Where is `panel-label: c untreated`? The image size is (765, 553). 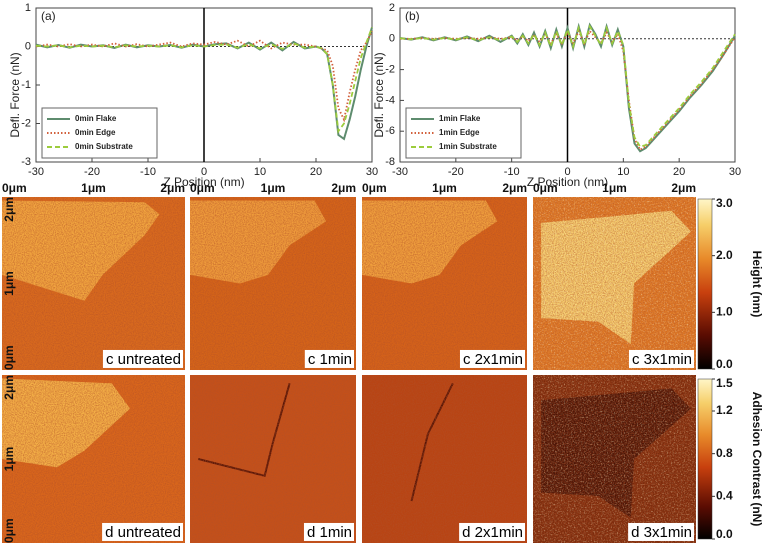
panel-label: c untreated is located at coordinates (143, 359).